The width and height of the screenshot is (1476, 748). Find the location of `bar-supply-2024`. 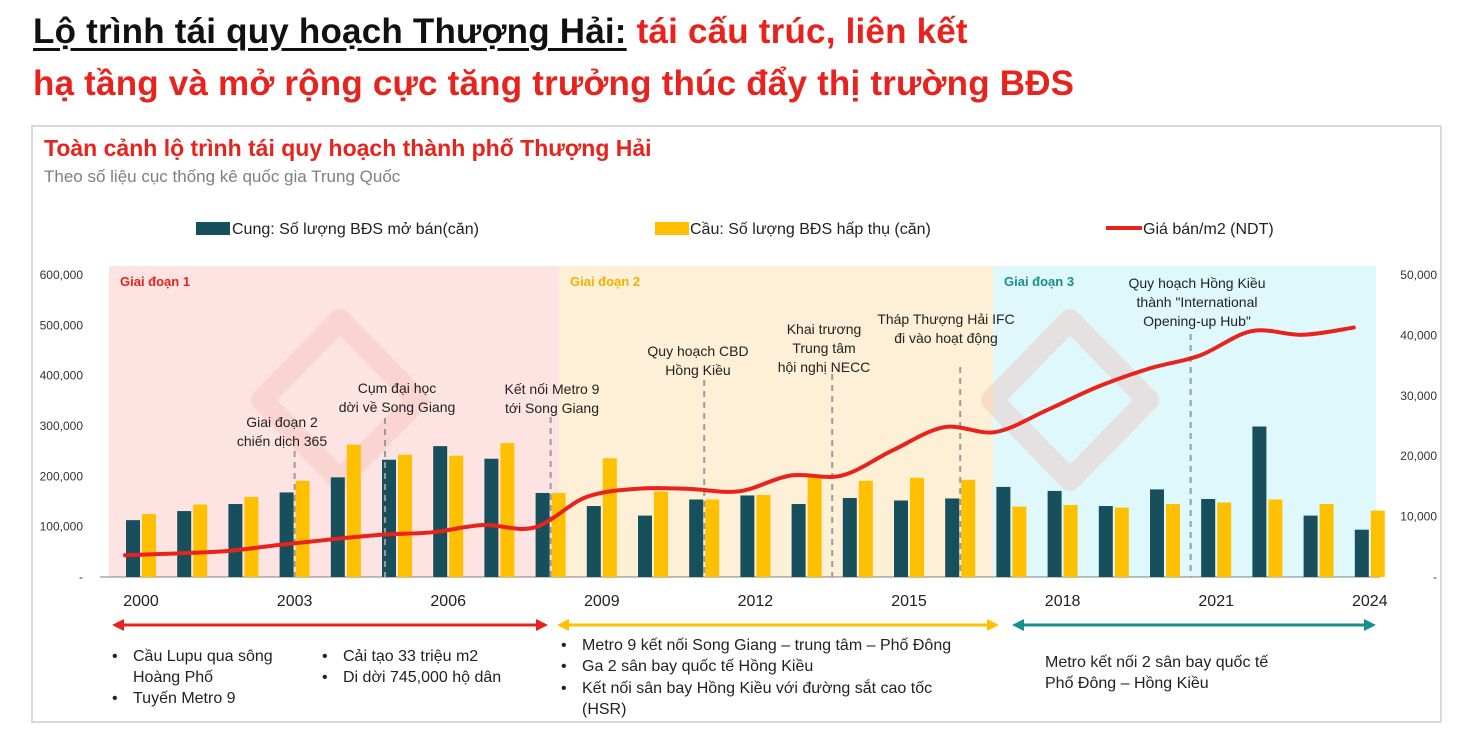

bar-supply-2024 is located at coordinates (1361, 553).